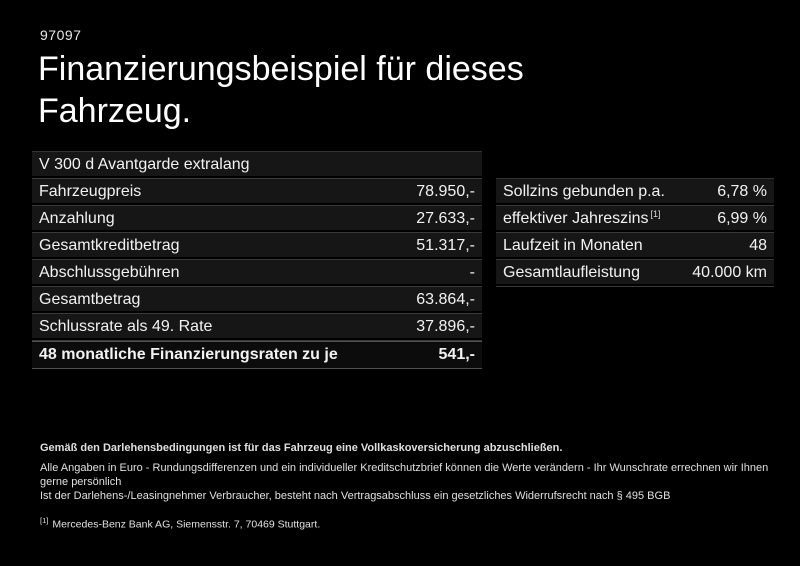  What do you see at coordinates (729, 272) in the screenshot?
I see `row-value: 40.000 km` at bounding box center [729, 272].